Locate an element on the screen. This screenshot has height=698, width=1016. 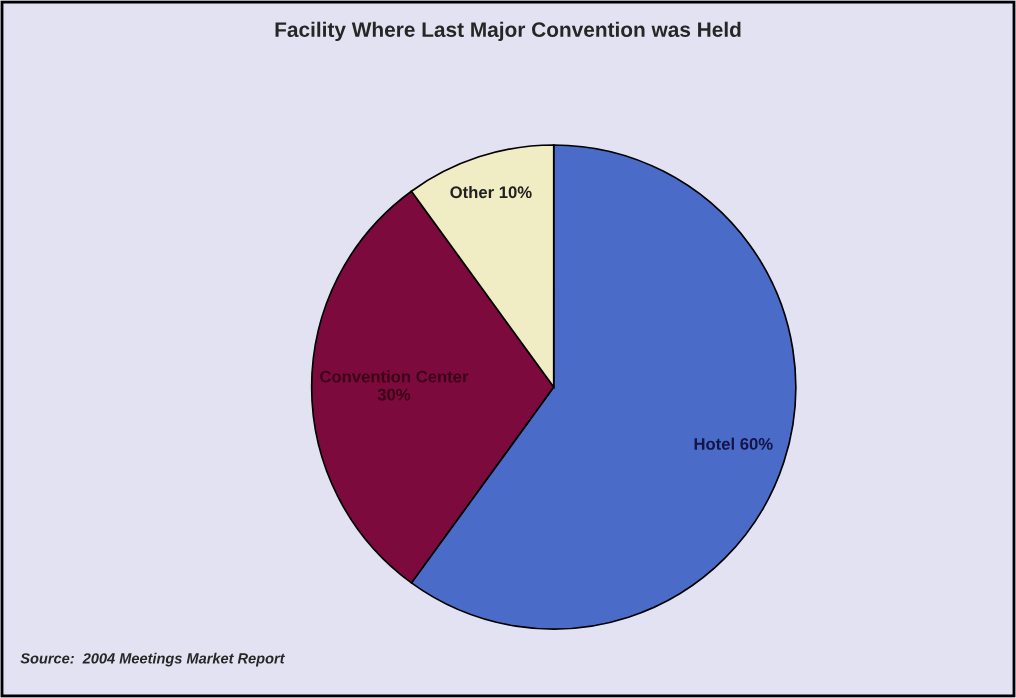
source-note: Source: 2004 Meetings Market Report is located at coordinates (153, 659).